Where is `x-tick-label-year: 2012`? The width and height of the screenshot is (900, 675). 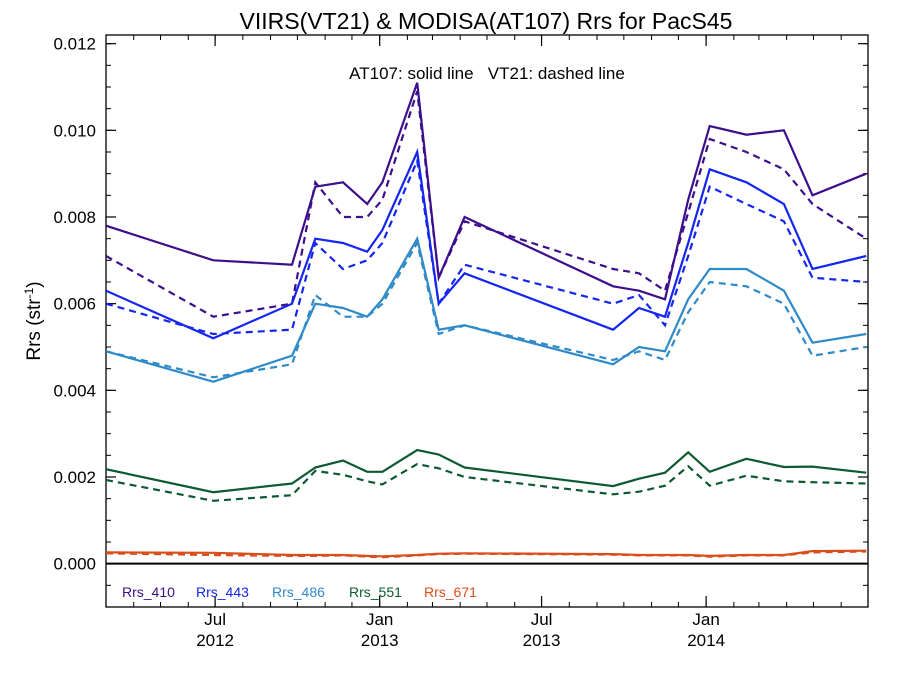 x-tick-label-year: 2012 is located at coordinates (215, 640).